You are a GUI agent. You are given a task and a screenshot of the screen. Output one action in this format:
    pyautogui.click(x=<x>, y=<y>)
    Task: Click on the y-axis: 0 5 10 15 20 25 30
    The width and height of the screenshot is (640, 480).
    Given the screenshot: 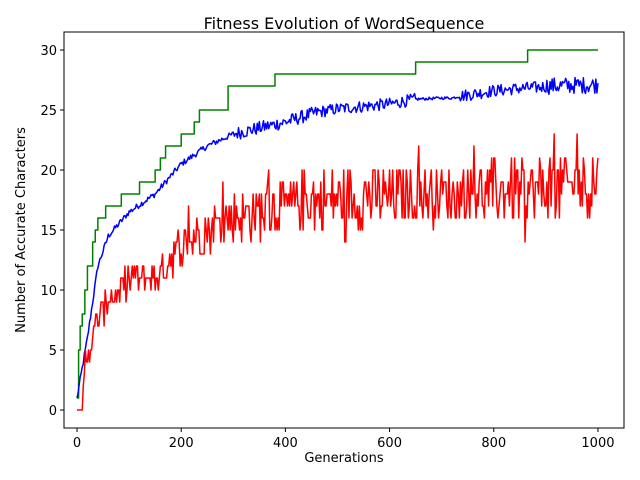 What is the action you would take?
    pyautogui.click(x=52, y=231)
    